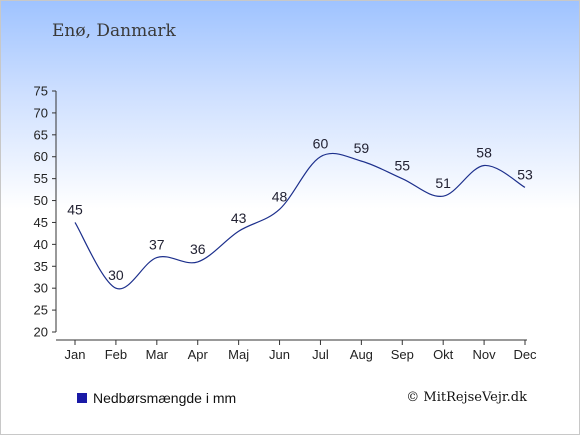 This screenshot has width=580, height=435. Describe the element at coordinates (41, 134) in the screenshot. I see `y-tick-label: 65` at that location.